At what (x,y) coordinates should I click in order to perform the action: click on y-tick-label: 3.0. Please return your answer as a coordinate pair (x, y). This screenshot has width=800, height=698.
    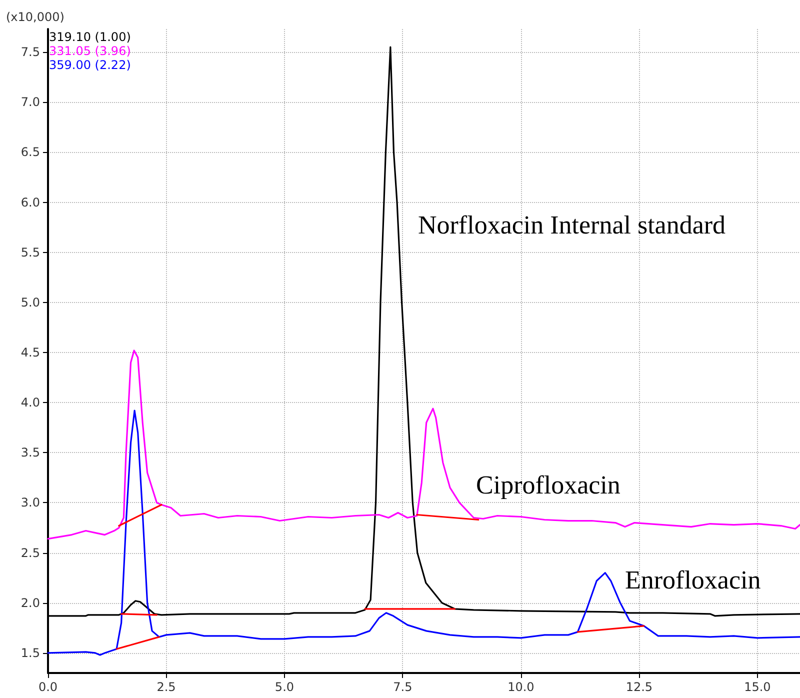
    Looking at the image, I should click on (30, 503).